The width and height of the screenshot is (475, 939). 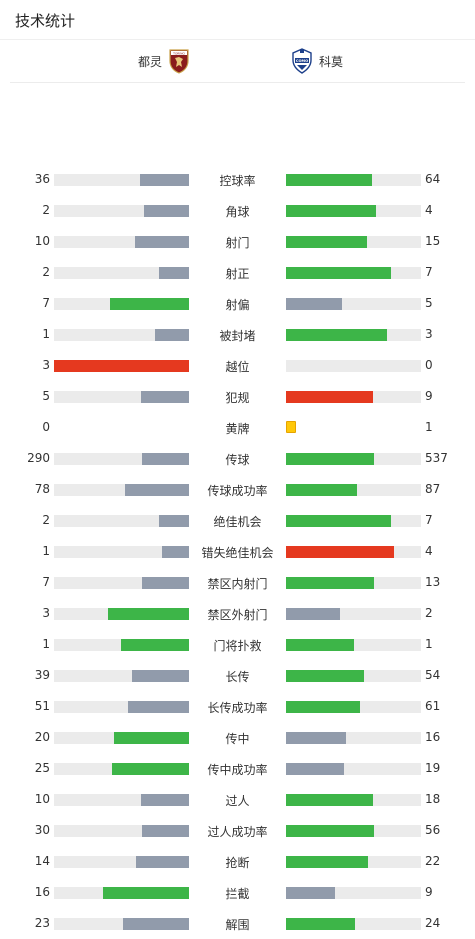 I want to click on home-team: 都灵 TORINO, so click(x=164, y=61).